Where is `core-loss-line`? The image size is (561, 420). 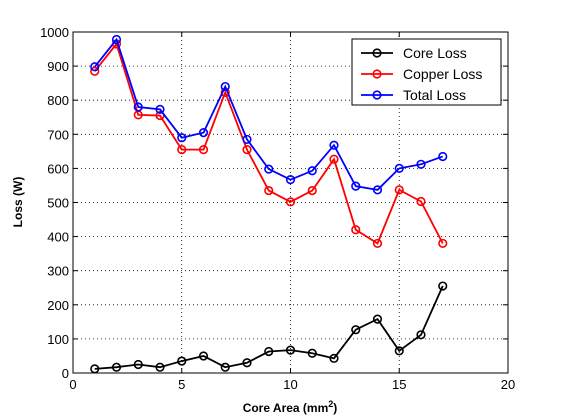
core-loss-line is located at coordinates (269, 327).